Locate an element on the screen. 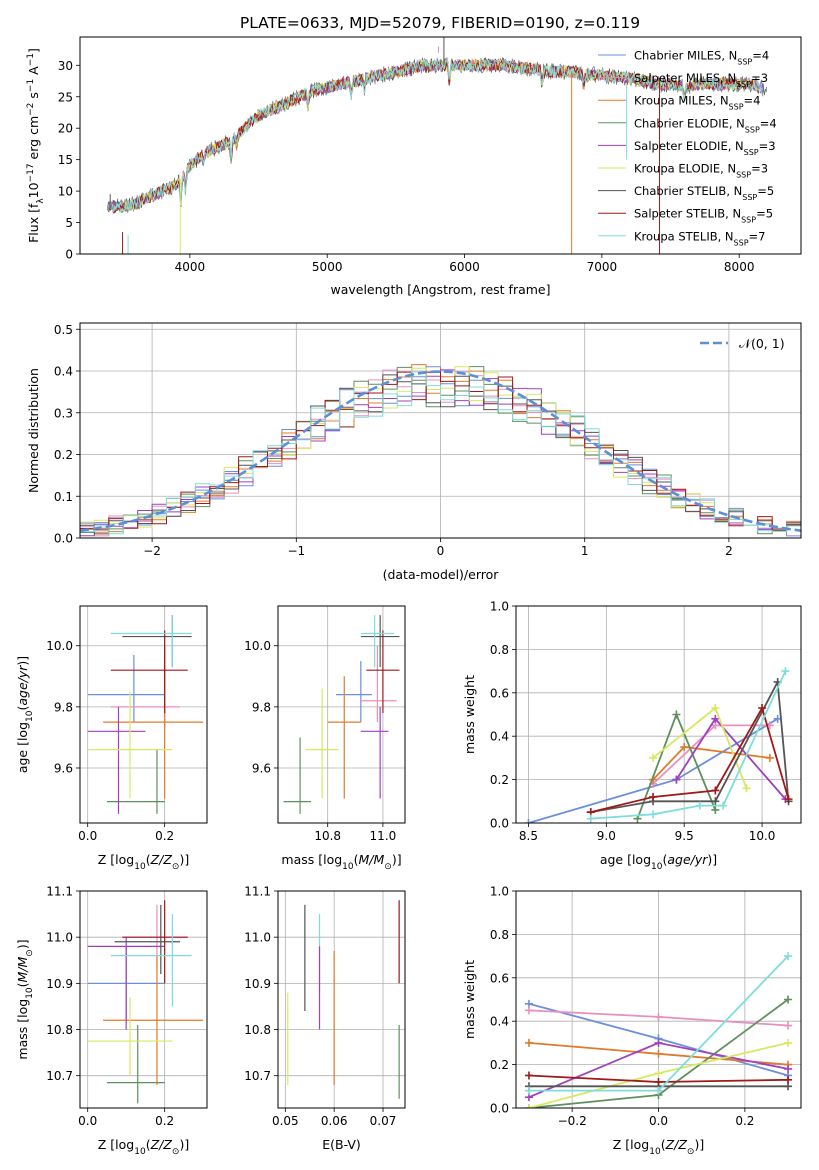 The width and height of the screenshot is (819, 1170). y-axis-label: age [log10(age/yr)] is located at coordinates (25, 714).